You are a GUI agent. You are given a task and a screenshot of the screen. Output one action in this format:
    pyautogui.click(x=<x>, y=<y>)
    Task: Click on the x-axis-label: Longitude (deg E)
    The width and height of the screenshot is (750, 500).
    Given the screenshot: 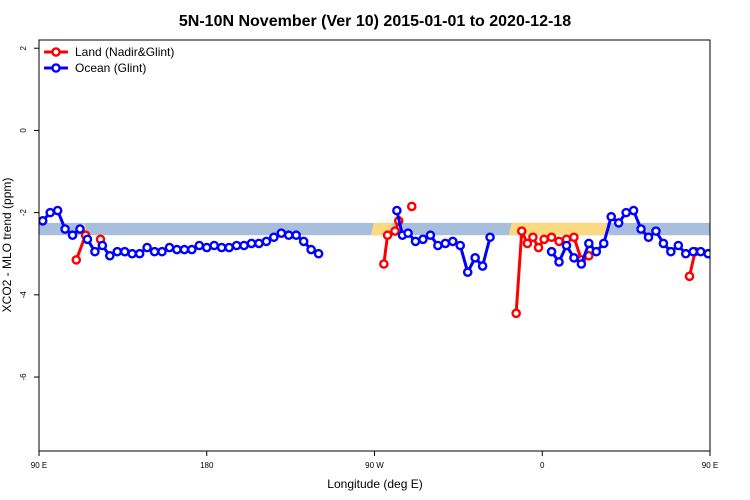 What is the action you would take?
    pyautogui.click(x=374, y=484)
    